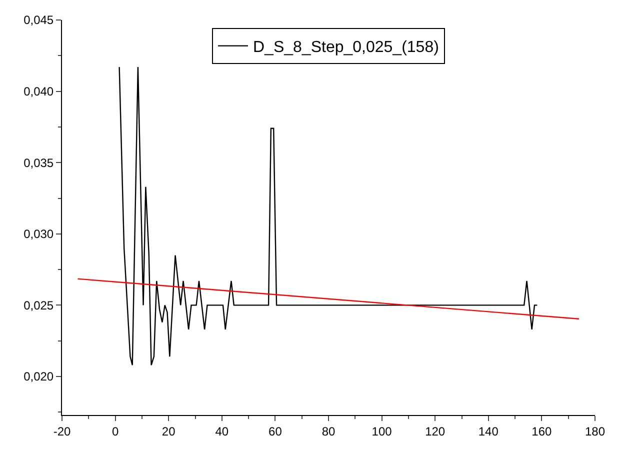 The image size is (617, 450). Describe the element at coordinates (39, 234) in the screenshot. I see `y-tick-label: 0,030` at that location.